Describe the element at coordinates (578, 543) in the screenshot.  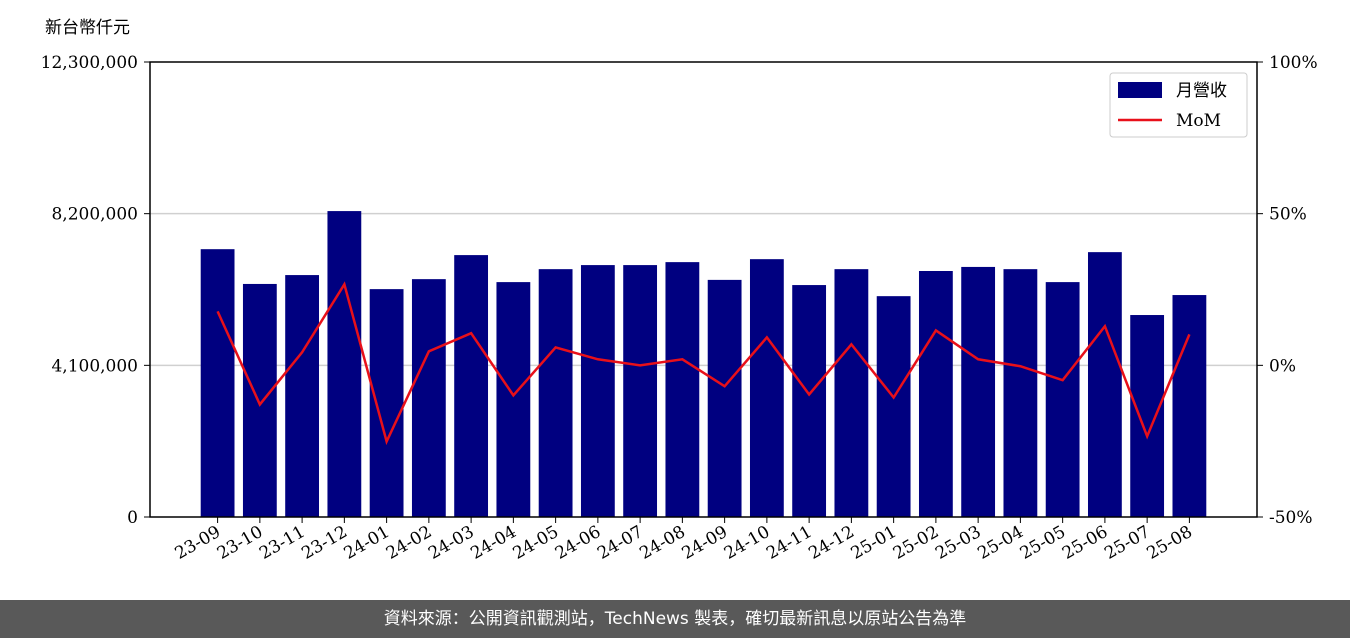
I see `x-tick-label: 24-06` at that location.